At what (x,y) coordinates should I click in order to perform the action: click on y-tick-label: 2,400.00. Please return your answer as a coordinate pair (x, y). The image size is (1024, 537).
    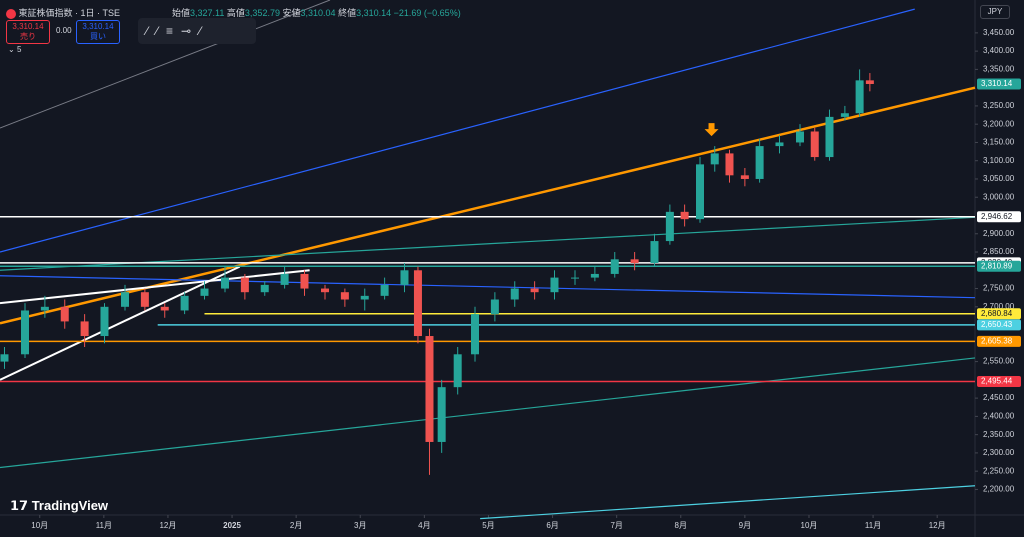
    Looking at the image, I should click on (999, 415).